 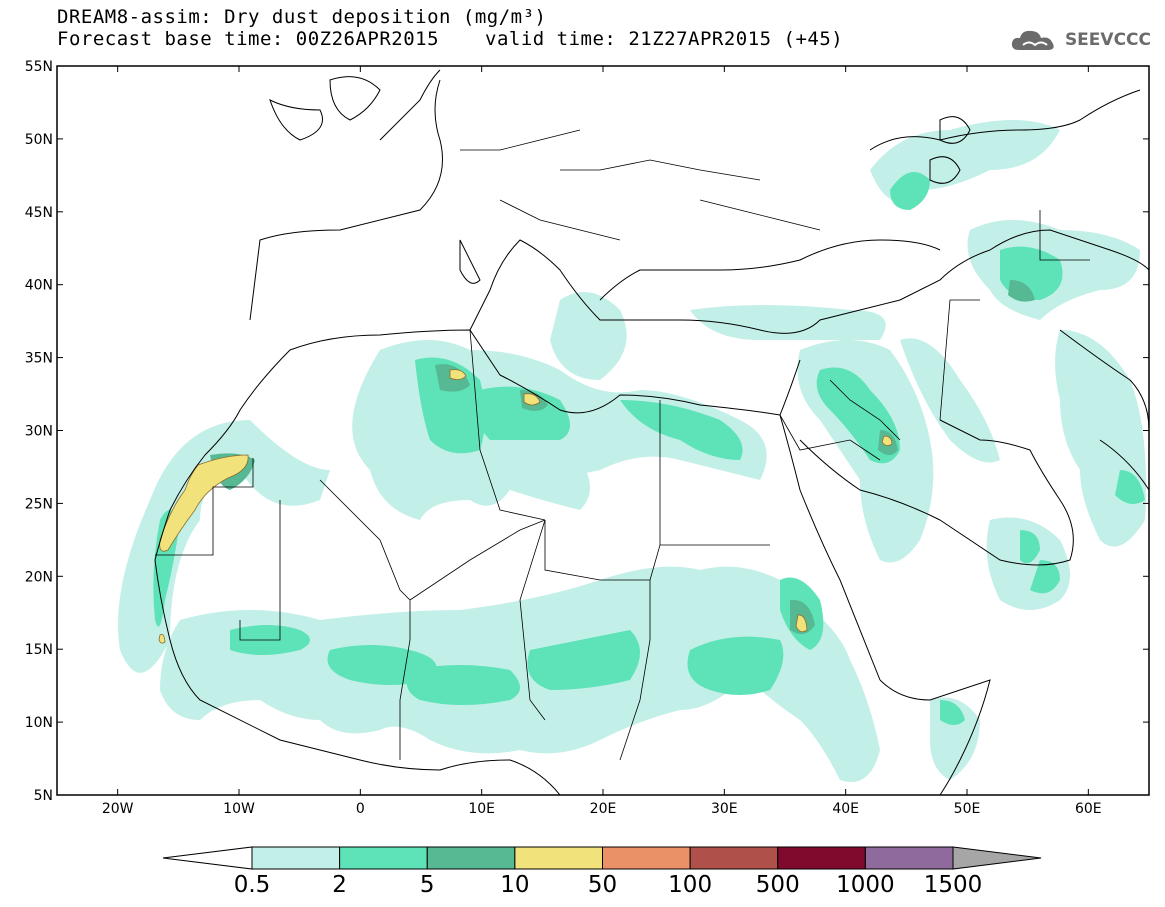 What do you see at coordinates (845, 809) in the screenshot?
I see `lon-tick-label: 40E` at bounding box center [845, 809].